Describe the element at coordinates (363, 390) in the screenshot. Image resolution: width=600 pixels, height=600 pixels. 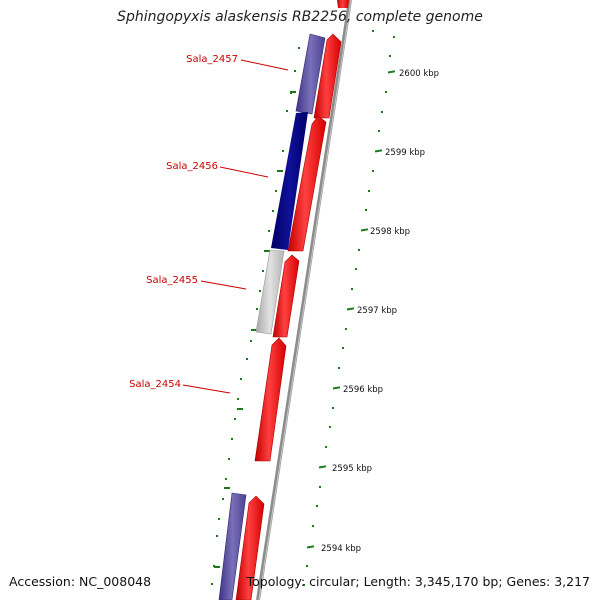
I see `scale-label: 2596 kbp` at that location.